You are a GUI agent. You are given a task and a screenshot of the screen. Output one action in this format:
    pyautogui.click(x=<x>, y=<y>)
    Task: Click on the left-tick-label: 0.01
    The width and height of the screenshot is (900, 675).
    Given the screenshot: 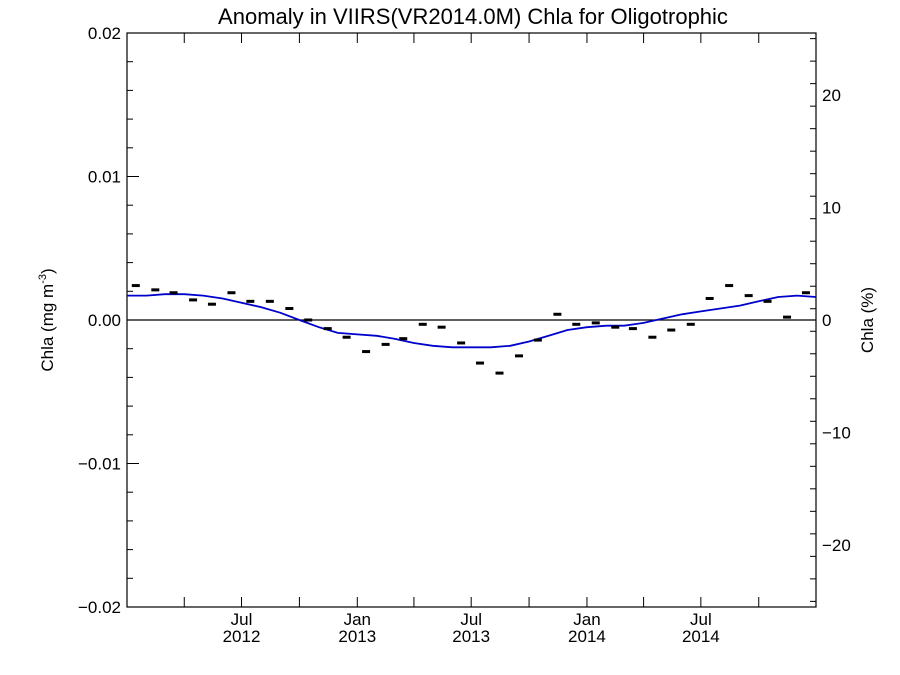 What is the action you would take?
    pyautogui.click(x=104, y=177)
    